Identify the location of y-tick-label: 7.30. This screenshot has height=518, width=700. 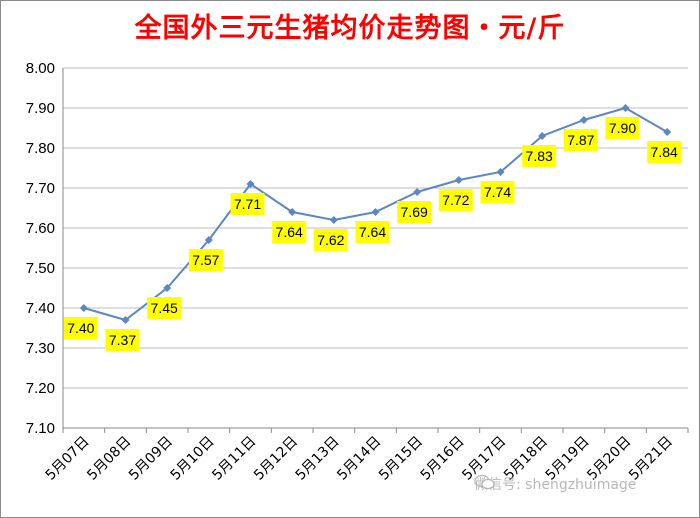
(40, 348).